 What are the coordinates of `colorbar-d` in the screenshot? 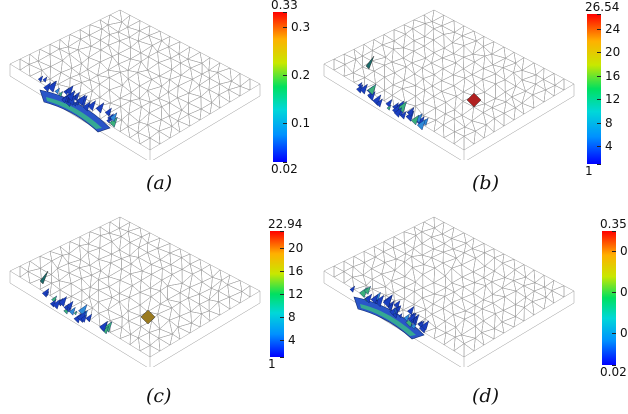 It's located at (609, 298).